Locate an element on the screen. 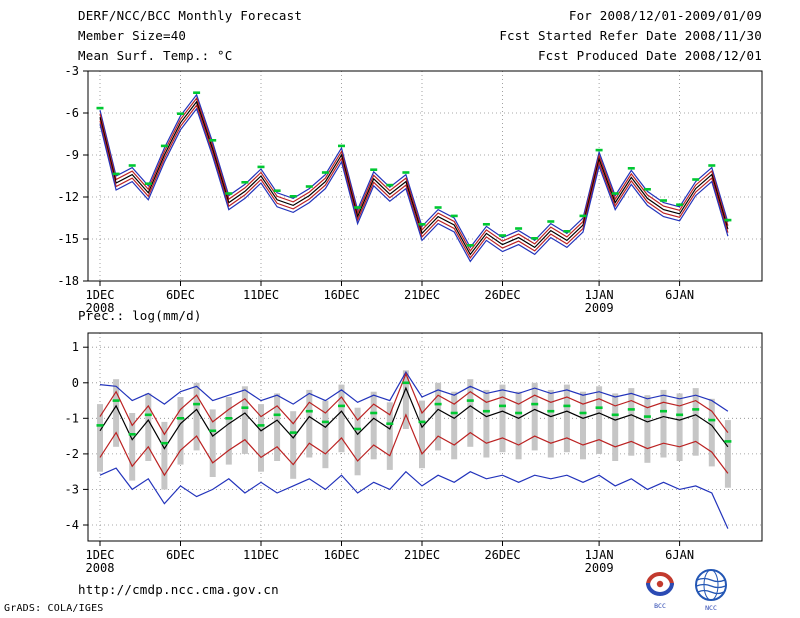  y-tick-label: -6 is located at coordinates (72, 113).